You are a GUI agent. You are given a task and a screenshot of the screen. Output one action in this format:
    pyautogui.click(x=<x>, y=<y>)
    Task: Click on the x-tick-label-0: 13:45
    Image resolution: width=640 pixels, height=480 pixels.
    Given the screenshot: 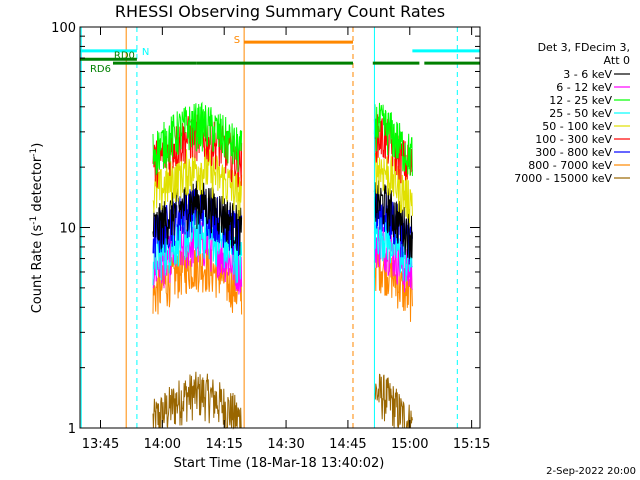 What is the action you would take?
    pyautogui.click(x=100, y=444)
    